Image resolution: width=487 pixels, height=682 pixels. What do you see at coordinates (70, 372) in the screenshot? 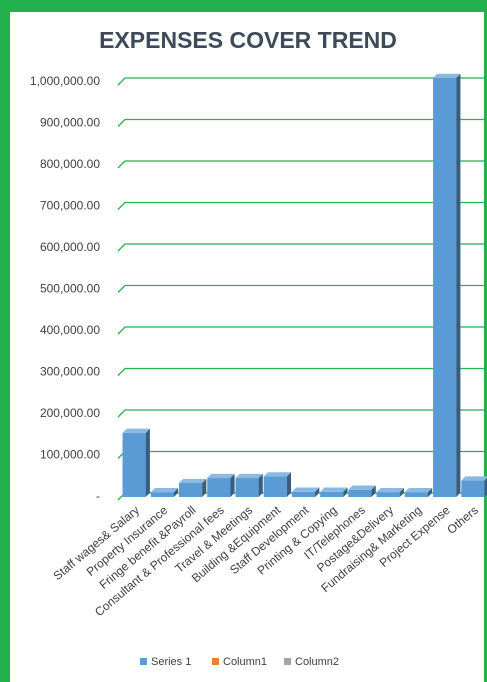
I see `y-tick-label: 300,000.00` at bounding box center [70, 372].